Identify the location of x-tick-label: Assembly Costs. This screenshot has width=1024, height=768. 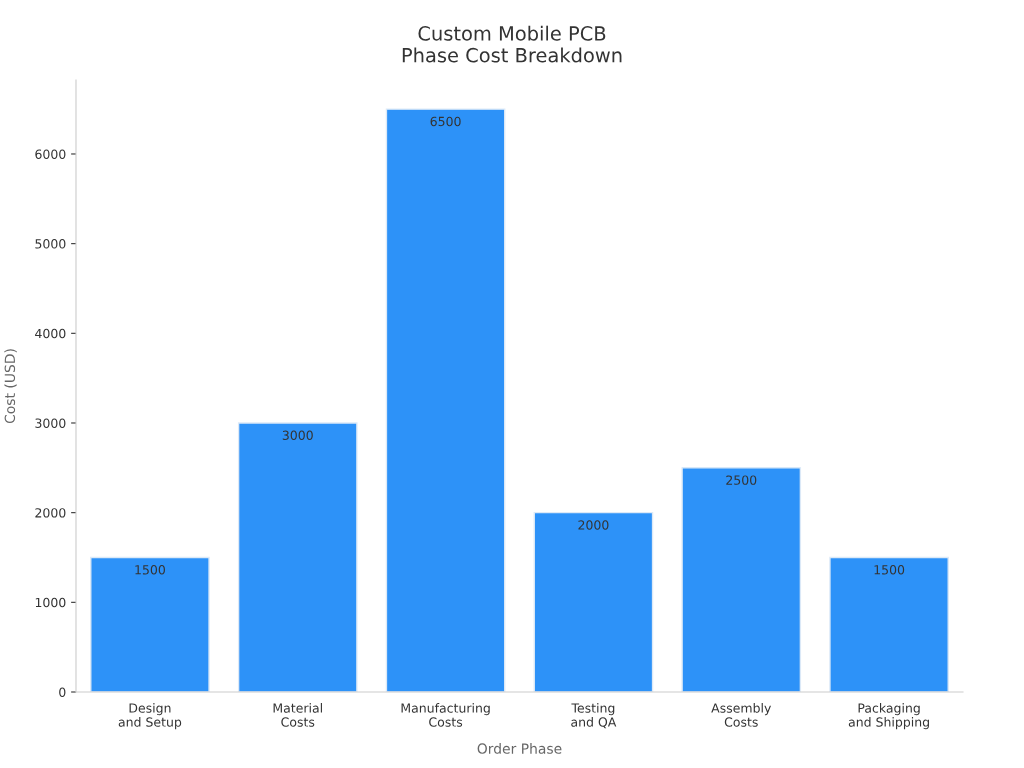
(741, 715).